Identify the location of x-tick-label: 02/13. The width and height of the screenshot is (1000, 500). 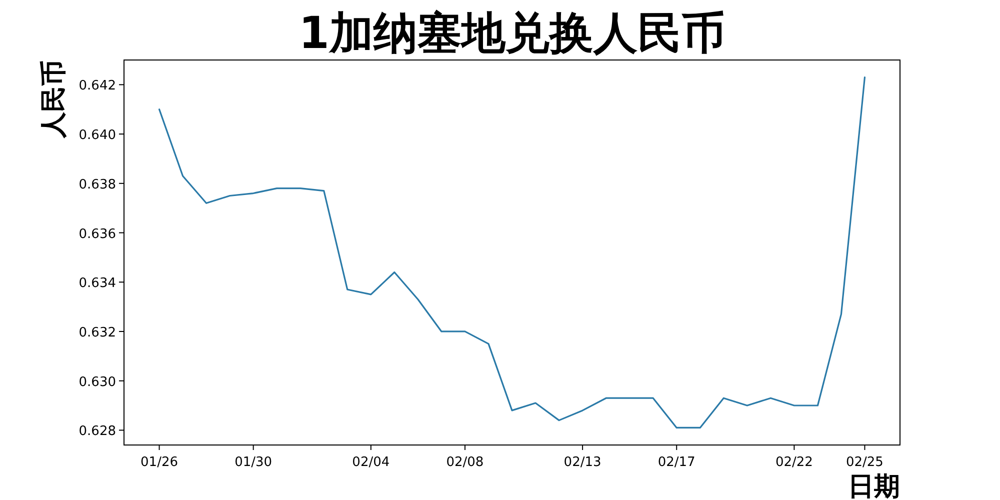
(583, 462).